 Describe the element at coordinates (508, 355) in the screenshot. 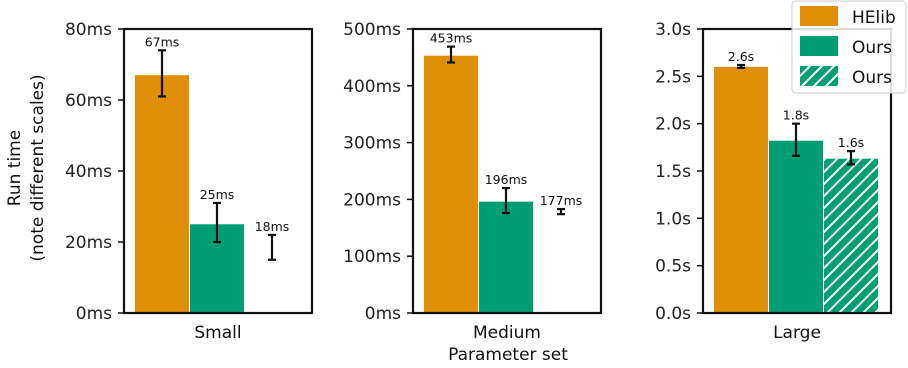

I see `x-axis-title: Parameter set` at that location.